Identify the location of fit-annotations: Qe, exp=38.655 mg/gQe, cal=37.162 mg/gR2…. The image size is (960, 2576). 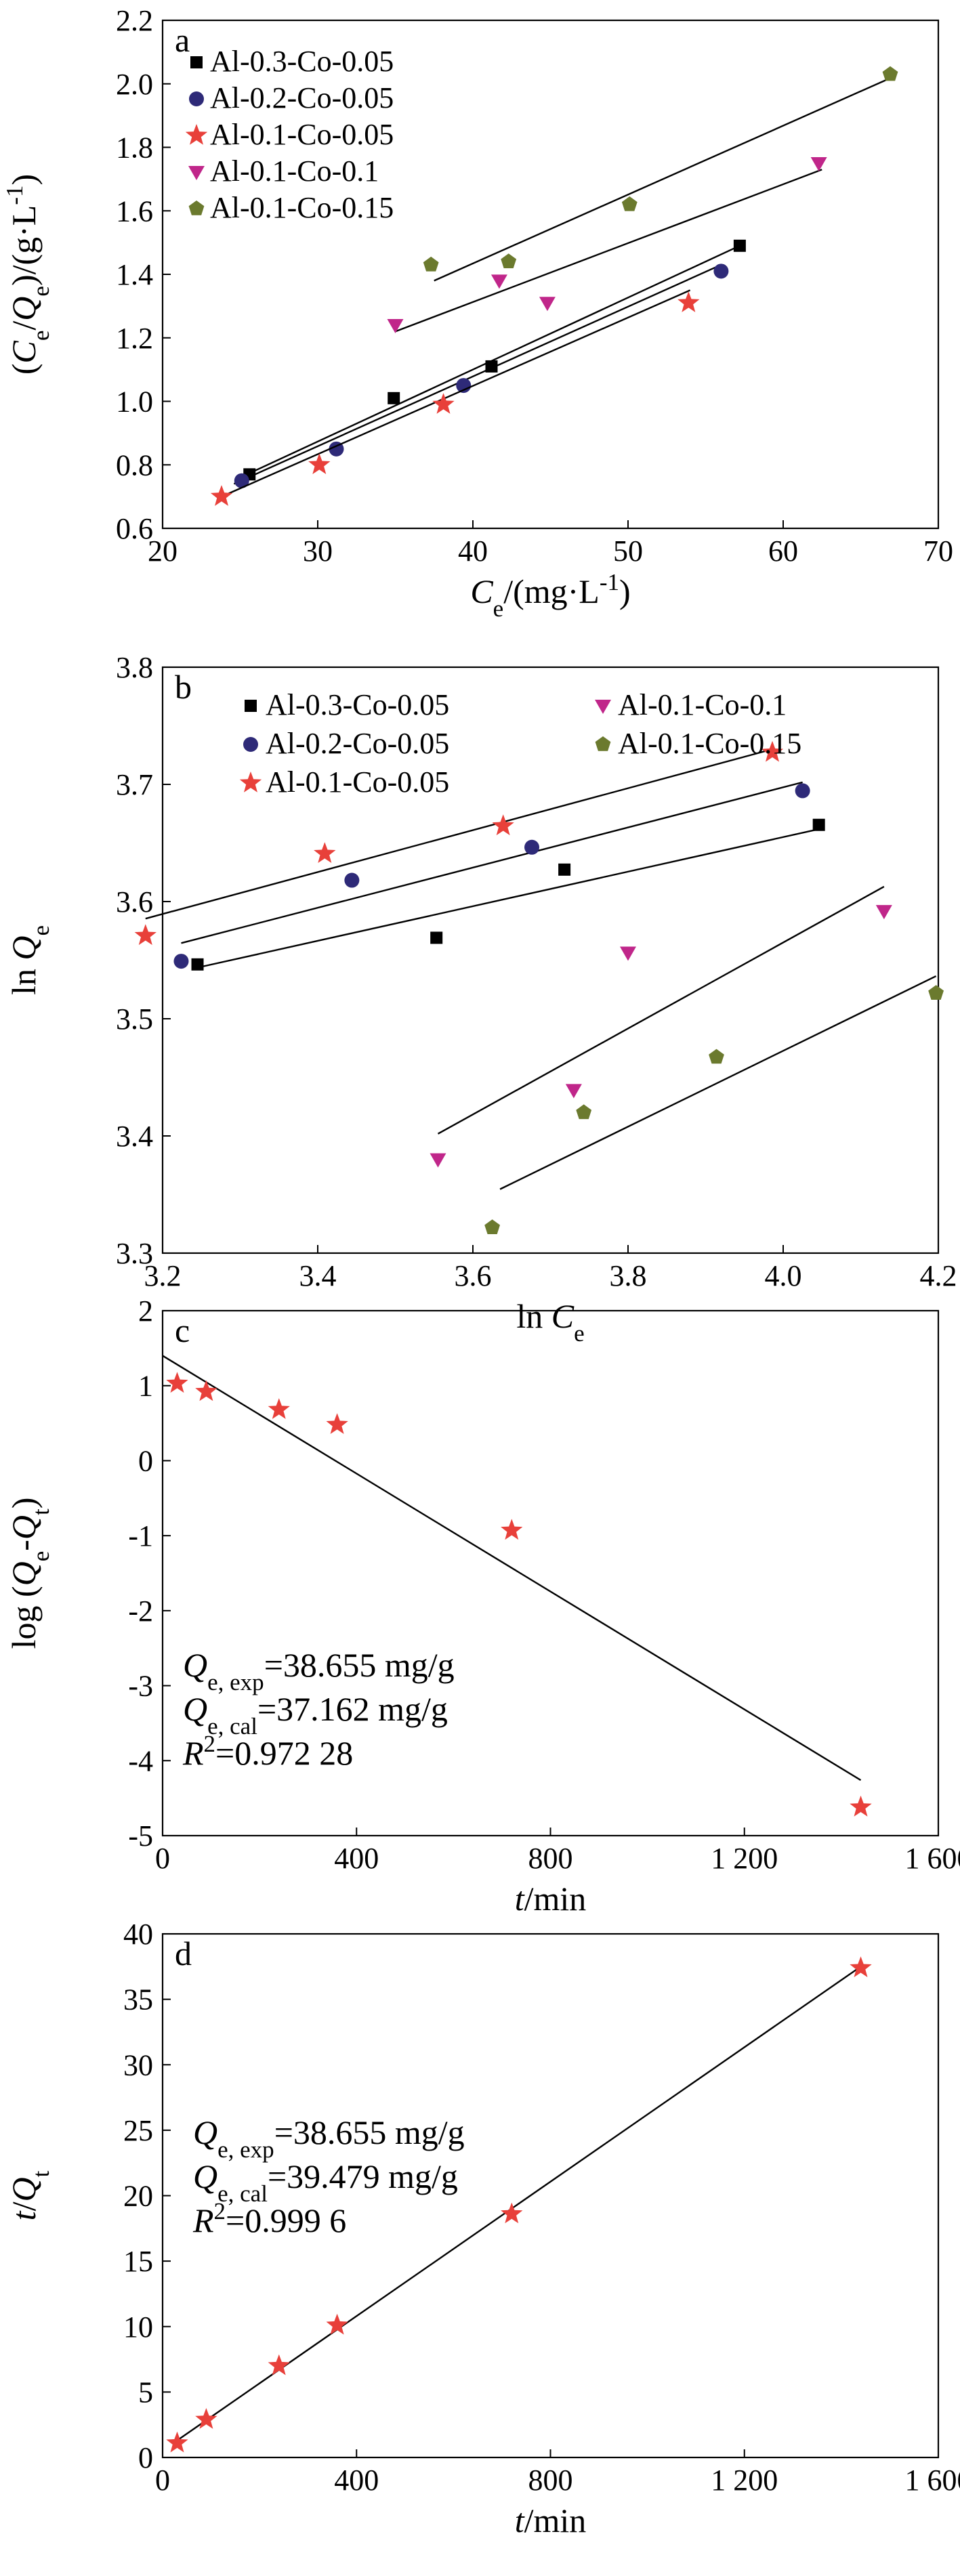
(319, 1709).